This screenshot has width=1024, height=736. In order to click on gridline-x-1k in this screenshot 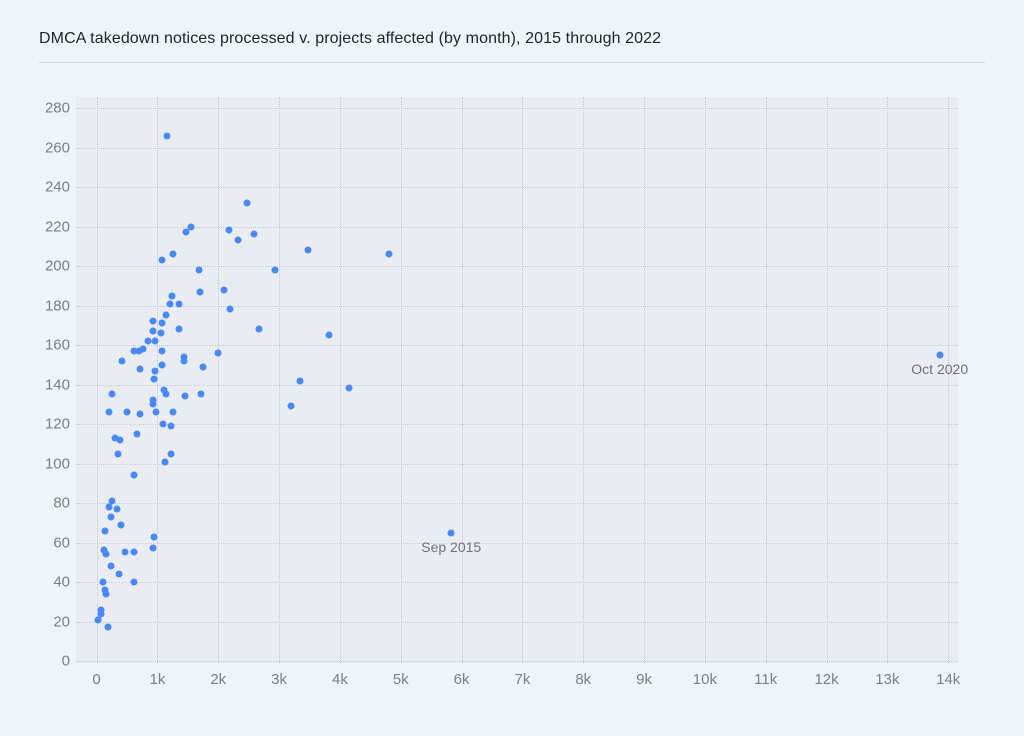, I will do `click(158, 380)`.